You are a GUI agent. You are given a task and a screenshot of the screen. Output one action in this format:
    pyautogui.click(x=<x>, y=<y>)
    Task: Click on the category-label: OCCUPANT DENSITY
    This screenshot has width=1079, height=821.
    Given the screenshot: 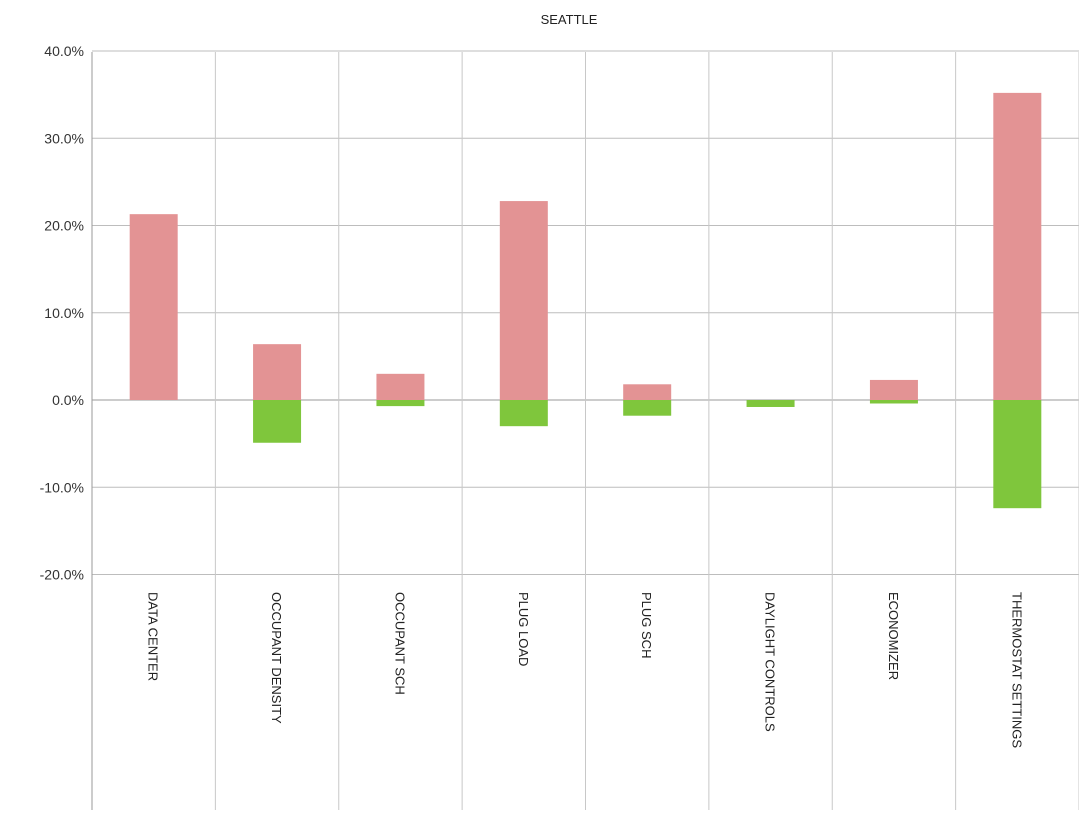 What is the action you would take?
    pyautogui.click(x=276, y=658)
    